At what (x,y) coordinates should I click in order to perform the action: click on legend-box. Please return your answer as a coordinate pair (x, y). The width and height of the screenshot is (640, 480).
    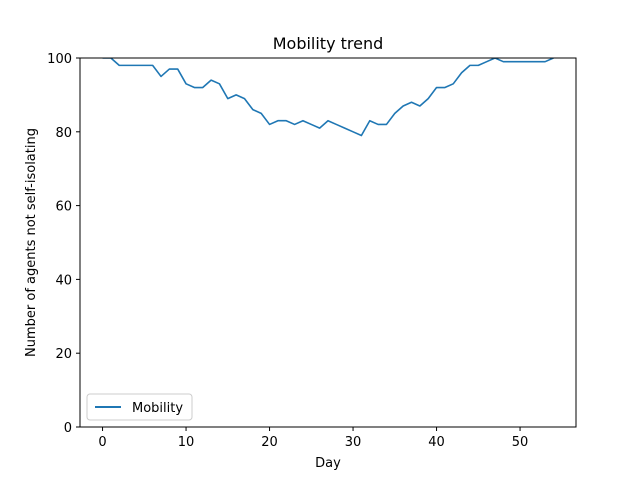
    Looking at the image, I should click on (139, 407).